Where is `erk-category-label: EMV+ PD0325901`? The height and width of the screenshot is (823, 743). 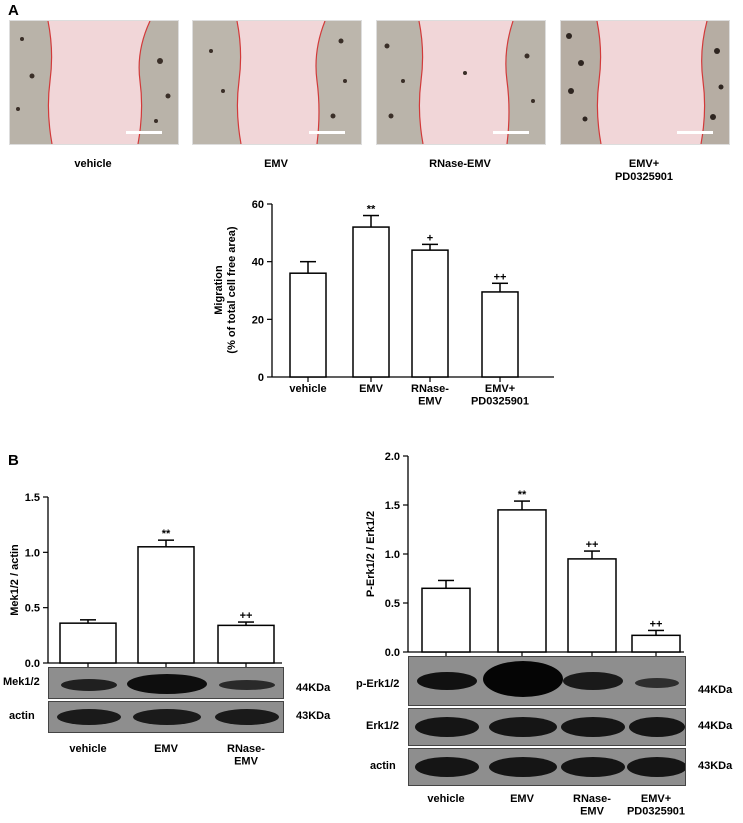
erk-category-label: EMV+ PD0325901 is located at coordinates (656, 805).